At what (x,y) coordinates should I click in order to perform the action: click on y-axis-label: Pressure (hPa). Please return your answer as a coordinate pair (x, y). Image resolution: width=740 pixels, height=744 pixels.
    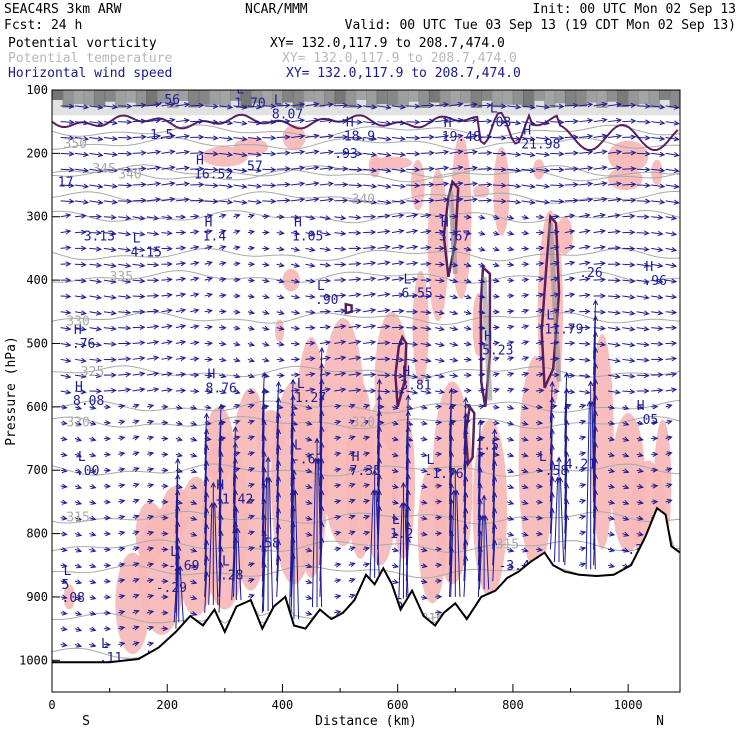
    Looking at the image, I should click on (11, 391).